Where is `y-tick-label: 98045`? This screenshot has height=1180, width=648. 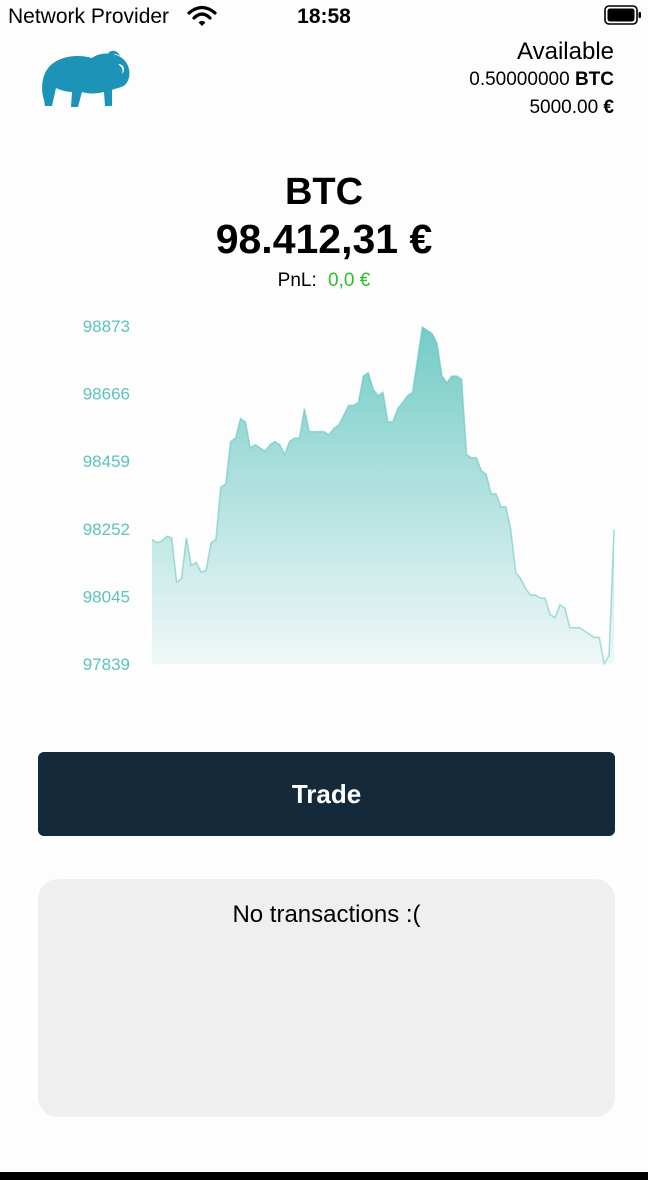 y-tick-label: 98045 is located at coordinates (106, 596).